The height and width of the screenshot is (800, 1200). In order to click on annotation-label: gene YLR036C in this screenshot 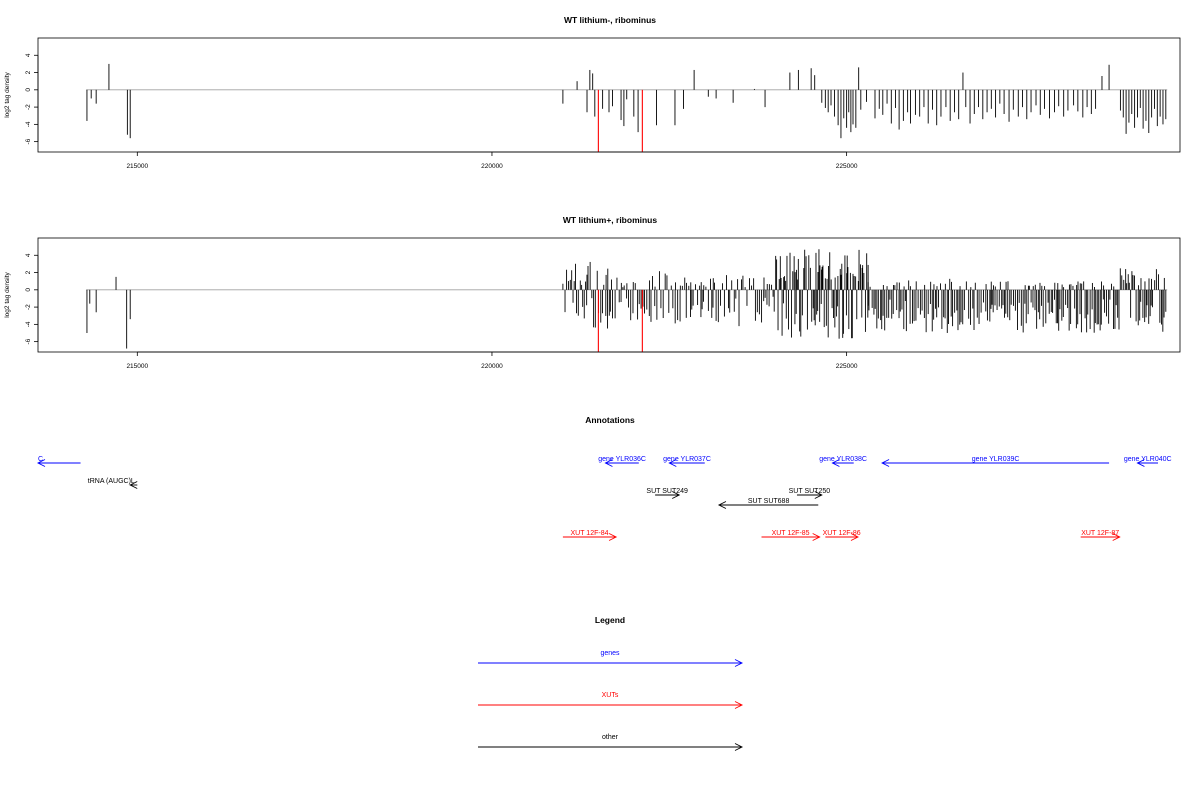, I will do `click(622, 459)`.